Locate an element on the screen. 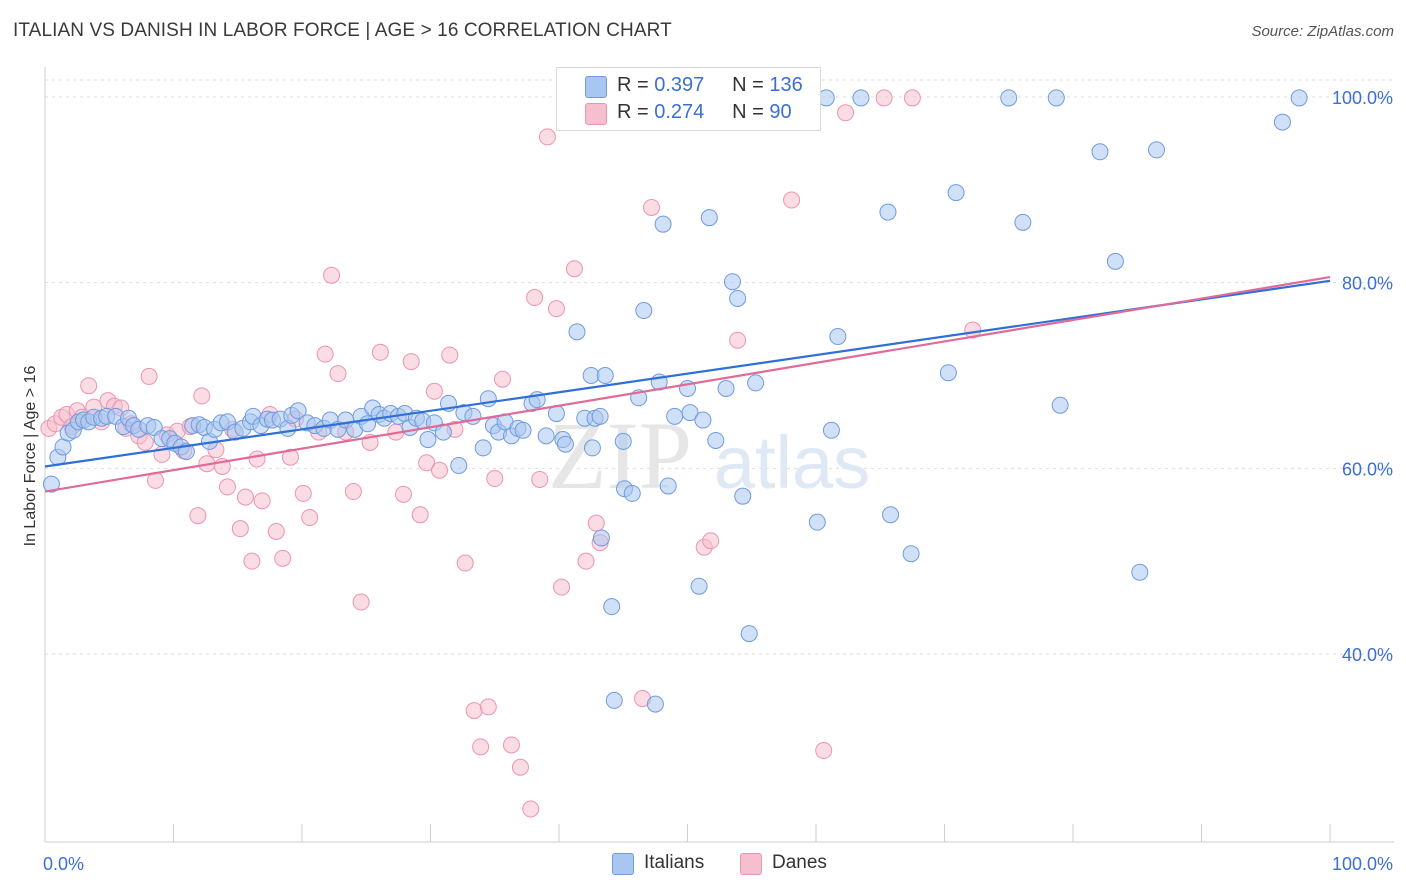 The height and width of the screenshot is (892, 1406). danes-legend-swatch is located at coordinates (751, 864).